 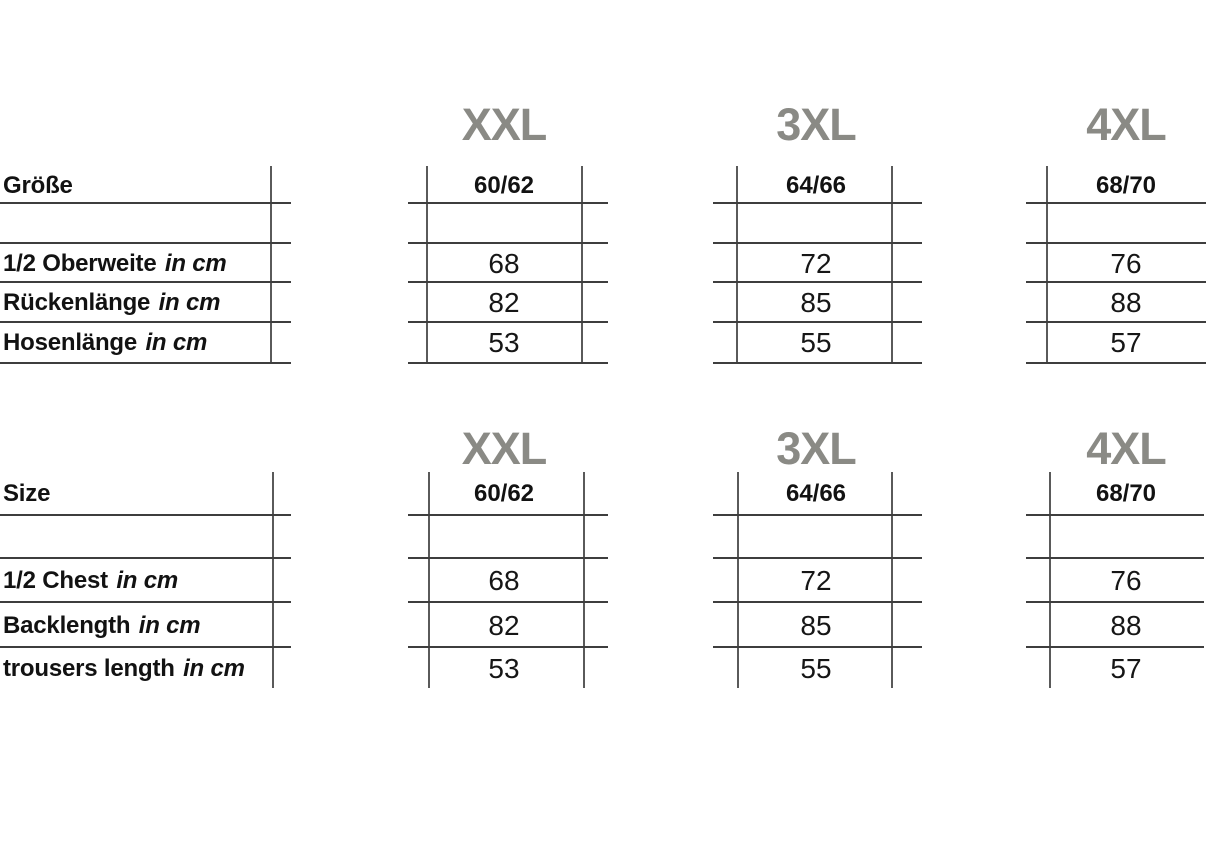 What do you see at coordinates (38, 185) in the screenshot?
I see `row-label-groesse: Größe` at bounding box center [38, 185].